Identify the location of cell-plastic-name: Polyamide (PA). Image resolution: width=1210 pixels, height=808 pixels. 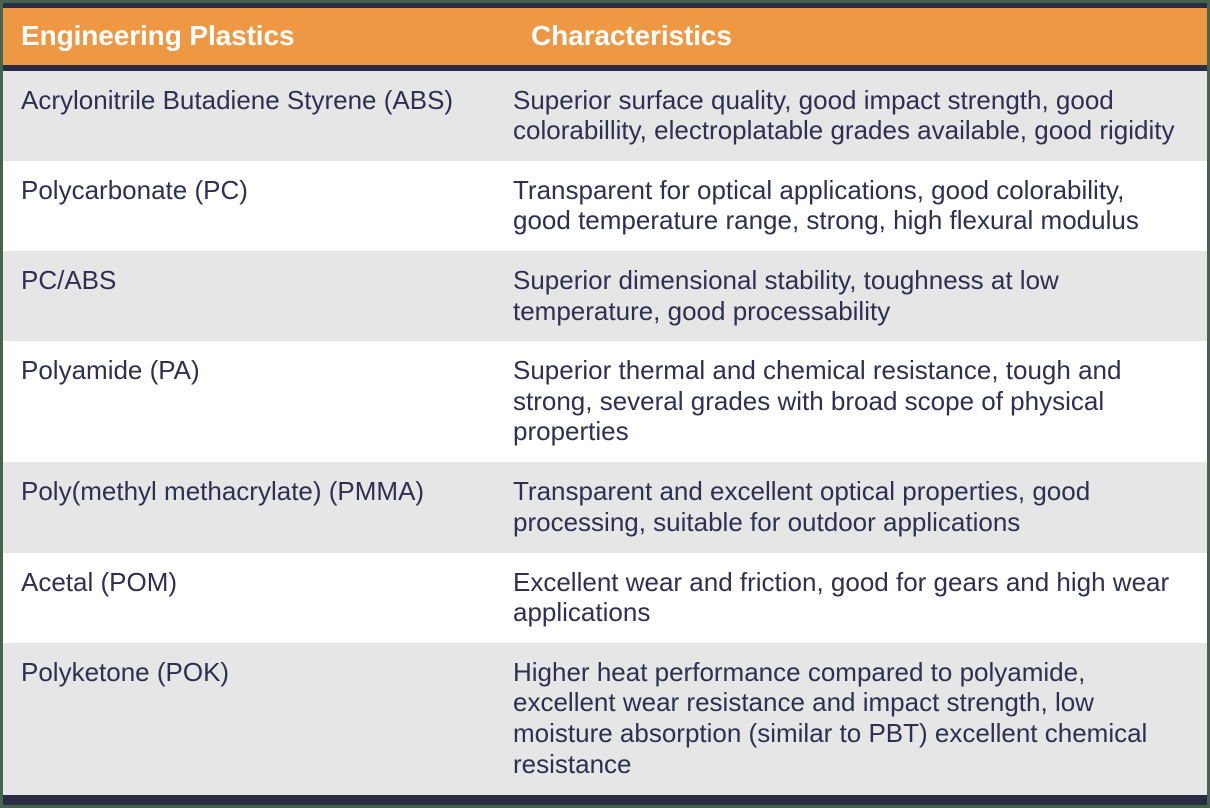
(258, 402).